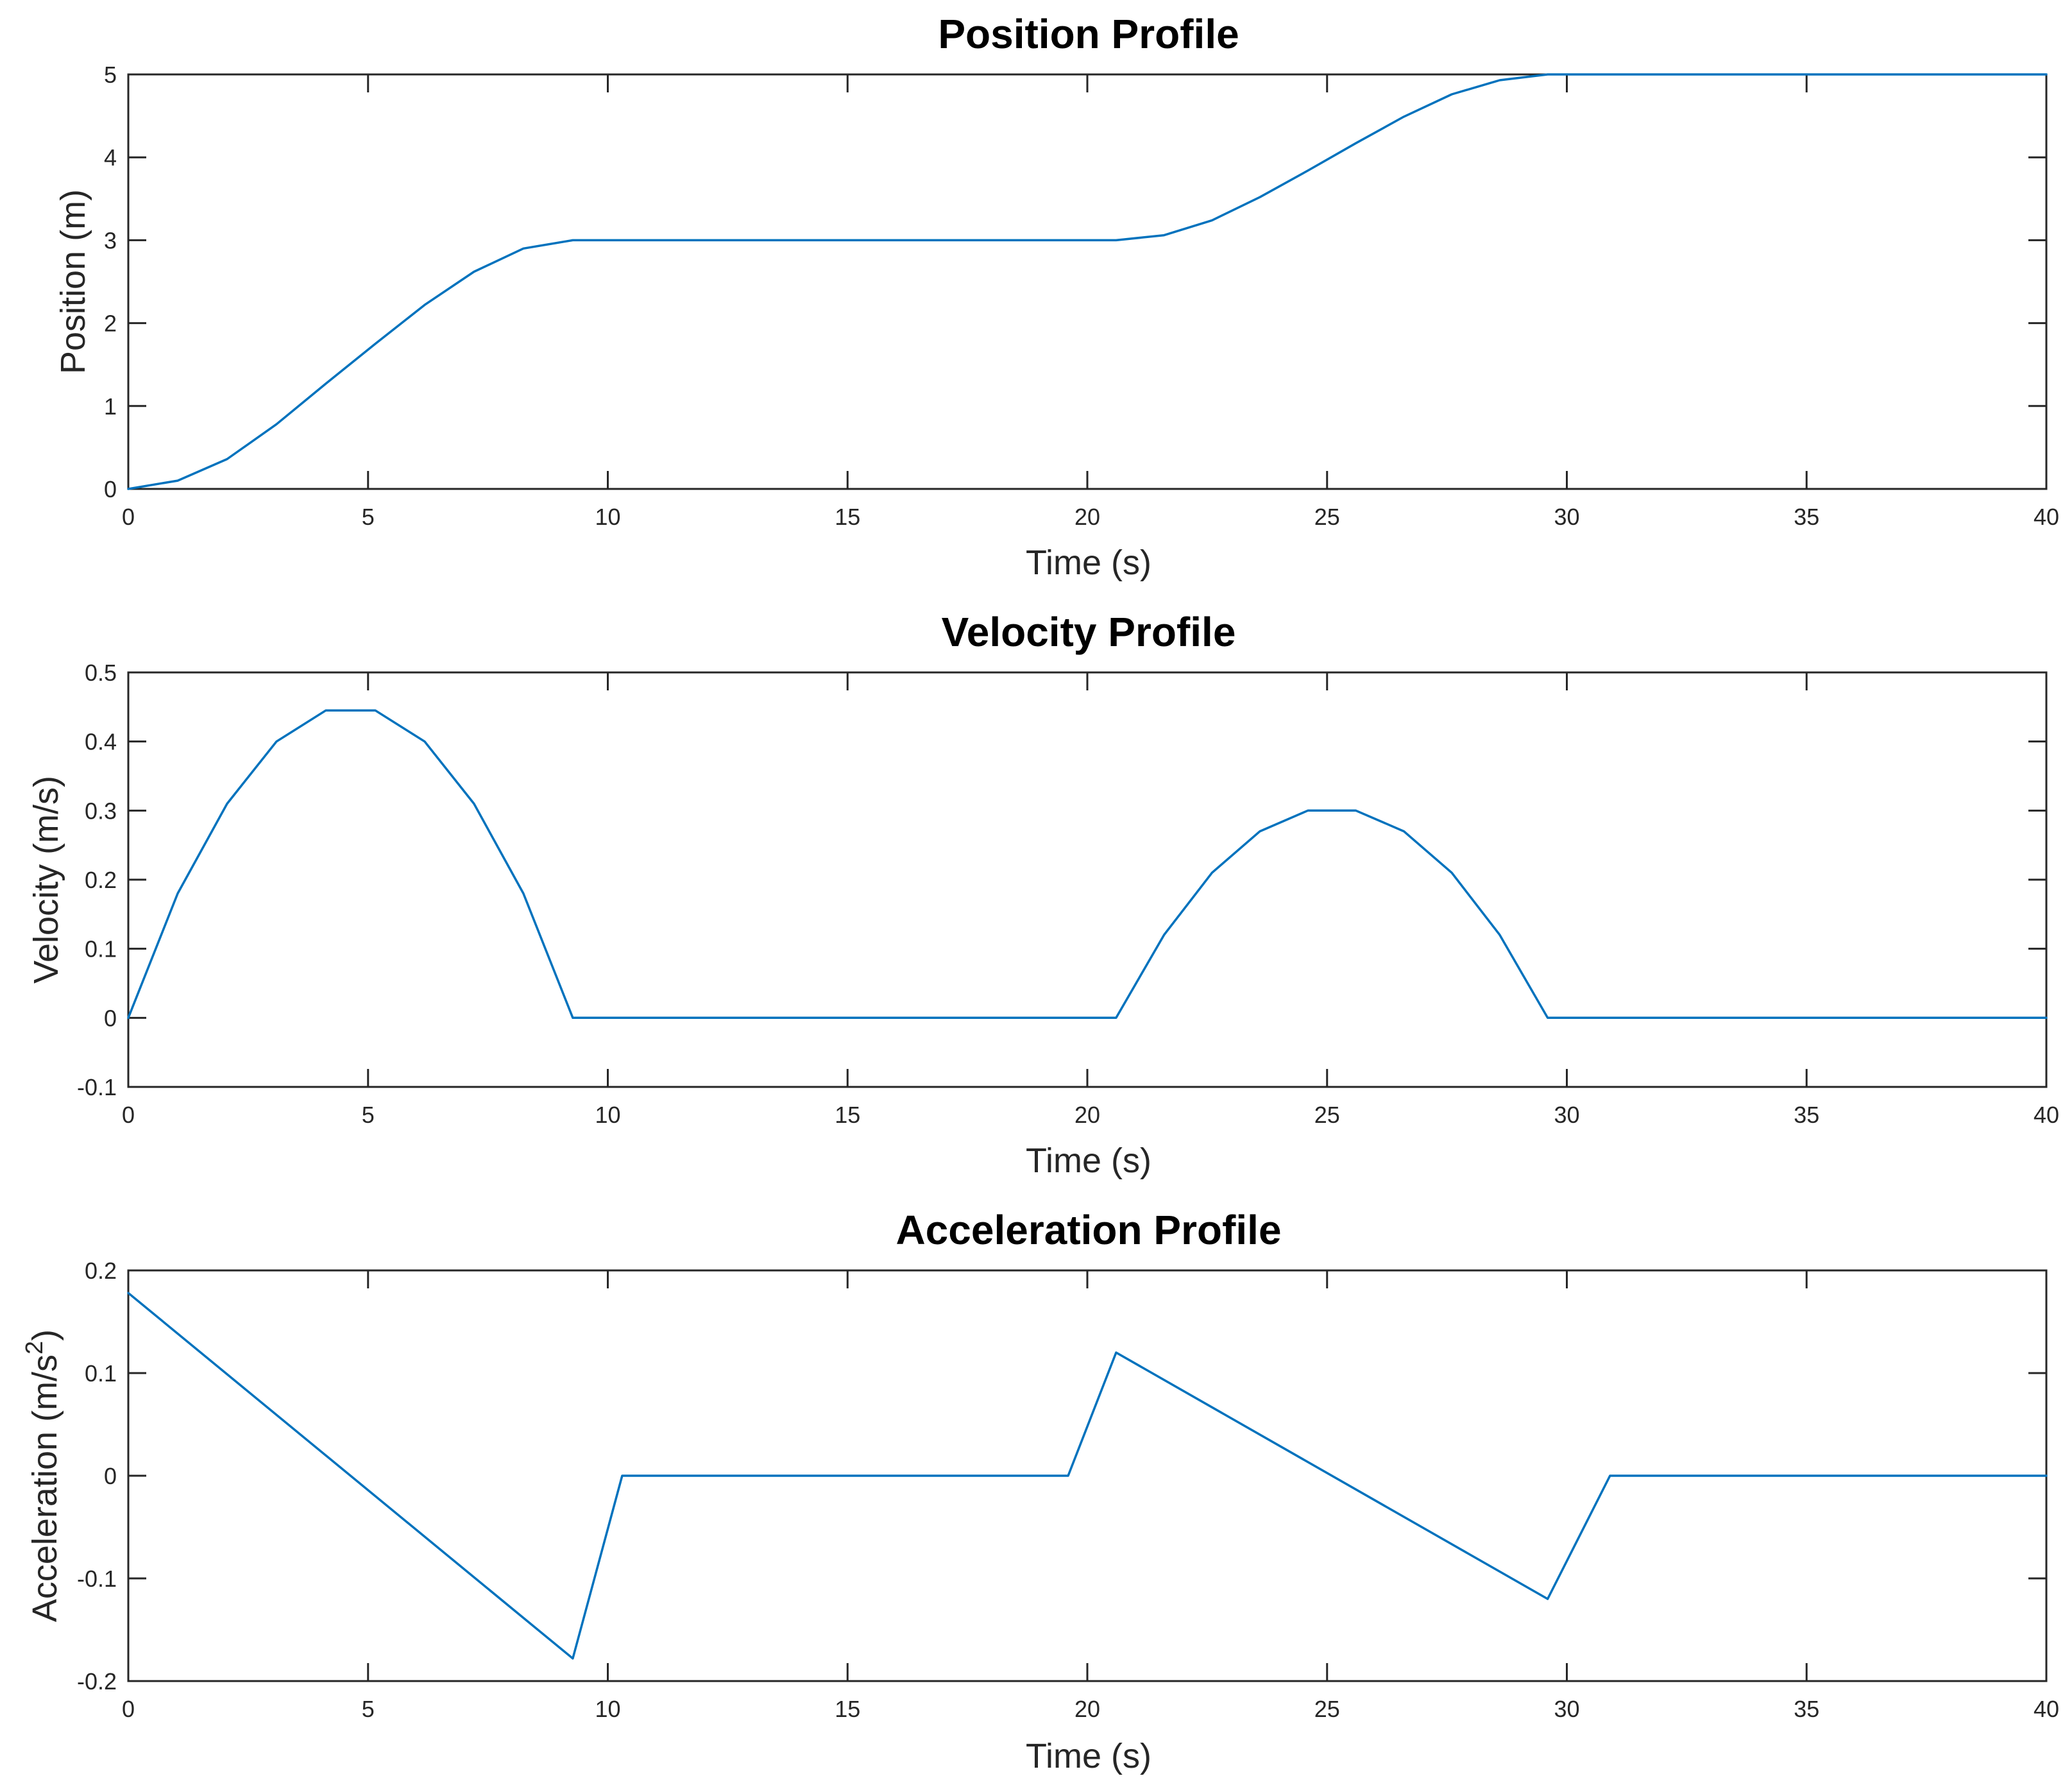 Image resolution: width=2072 pixels, height=1785 pixels. I want to click on velocity-ylabel: Velocity (m/s), so click(46, 880).